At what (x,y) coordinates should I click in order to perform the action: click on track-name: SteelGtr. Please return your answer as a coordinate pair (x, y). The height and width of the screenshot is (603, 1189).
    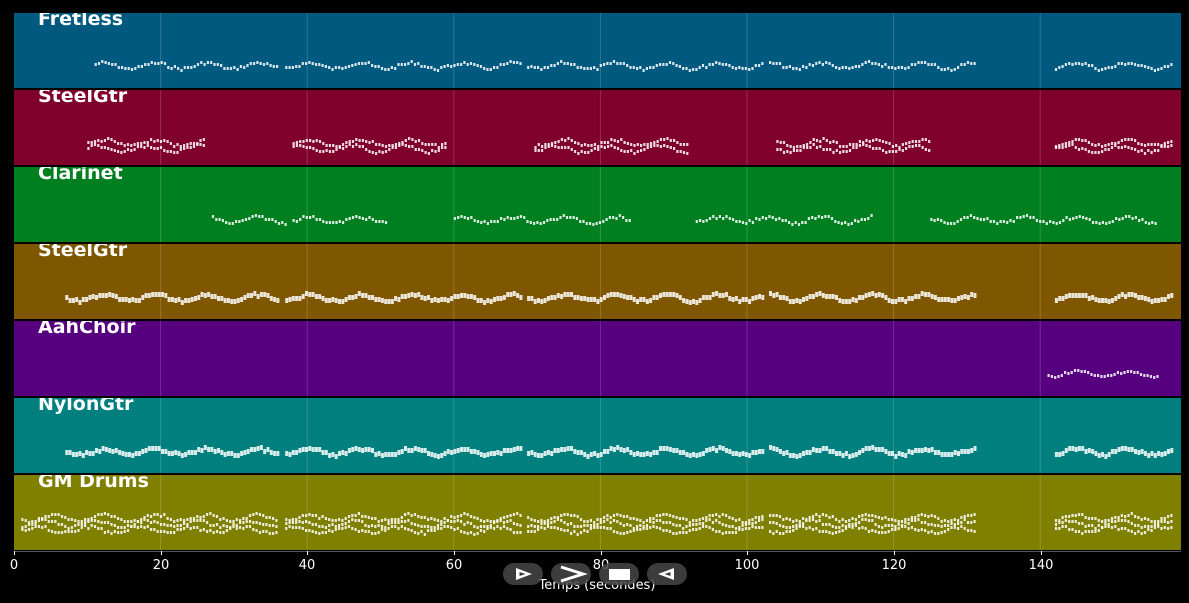
    Looking at the image, I should click on (83, 98).